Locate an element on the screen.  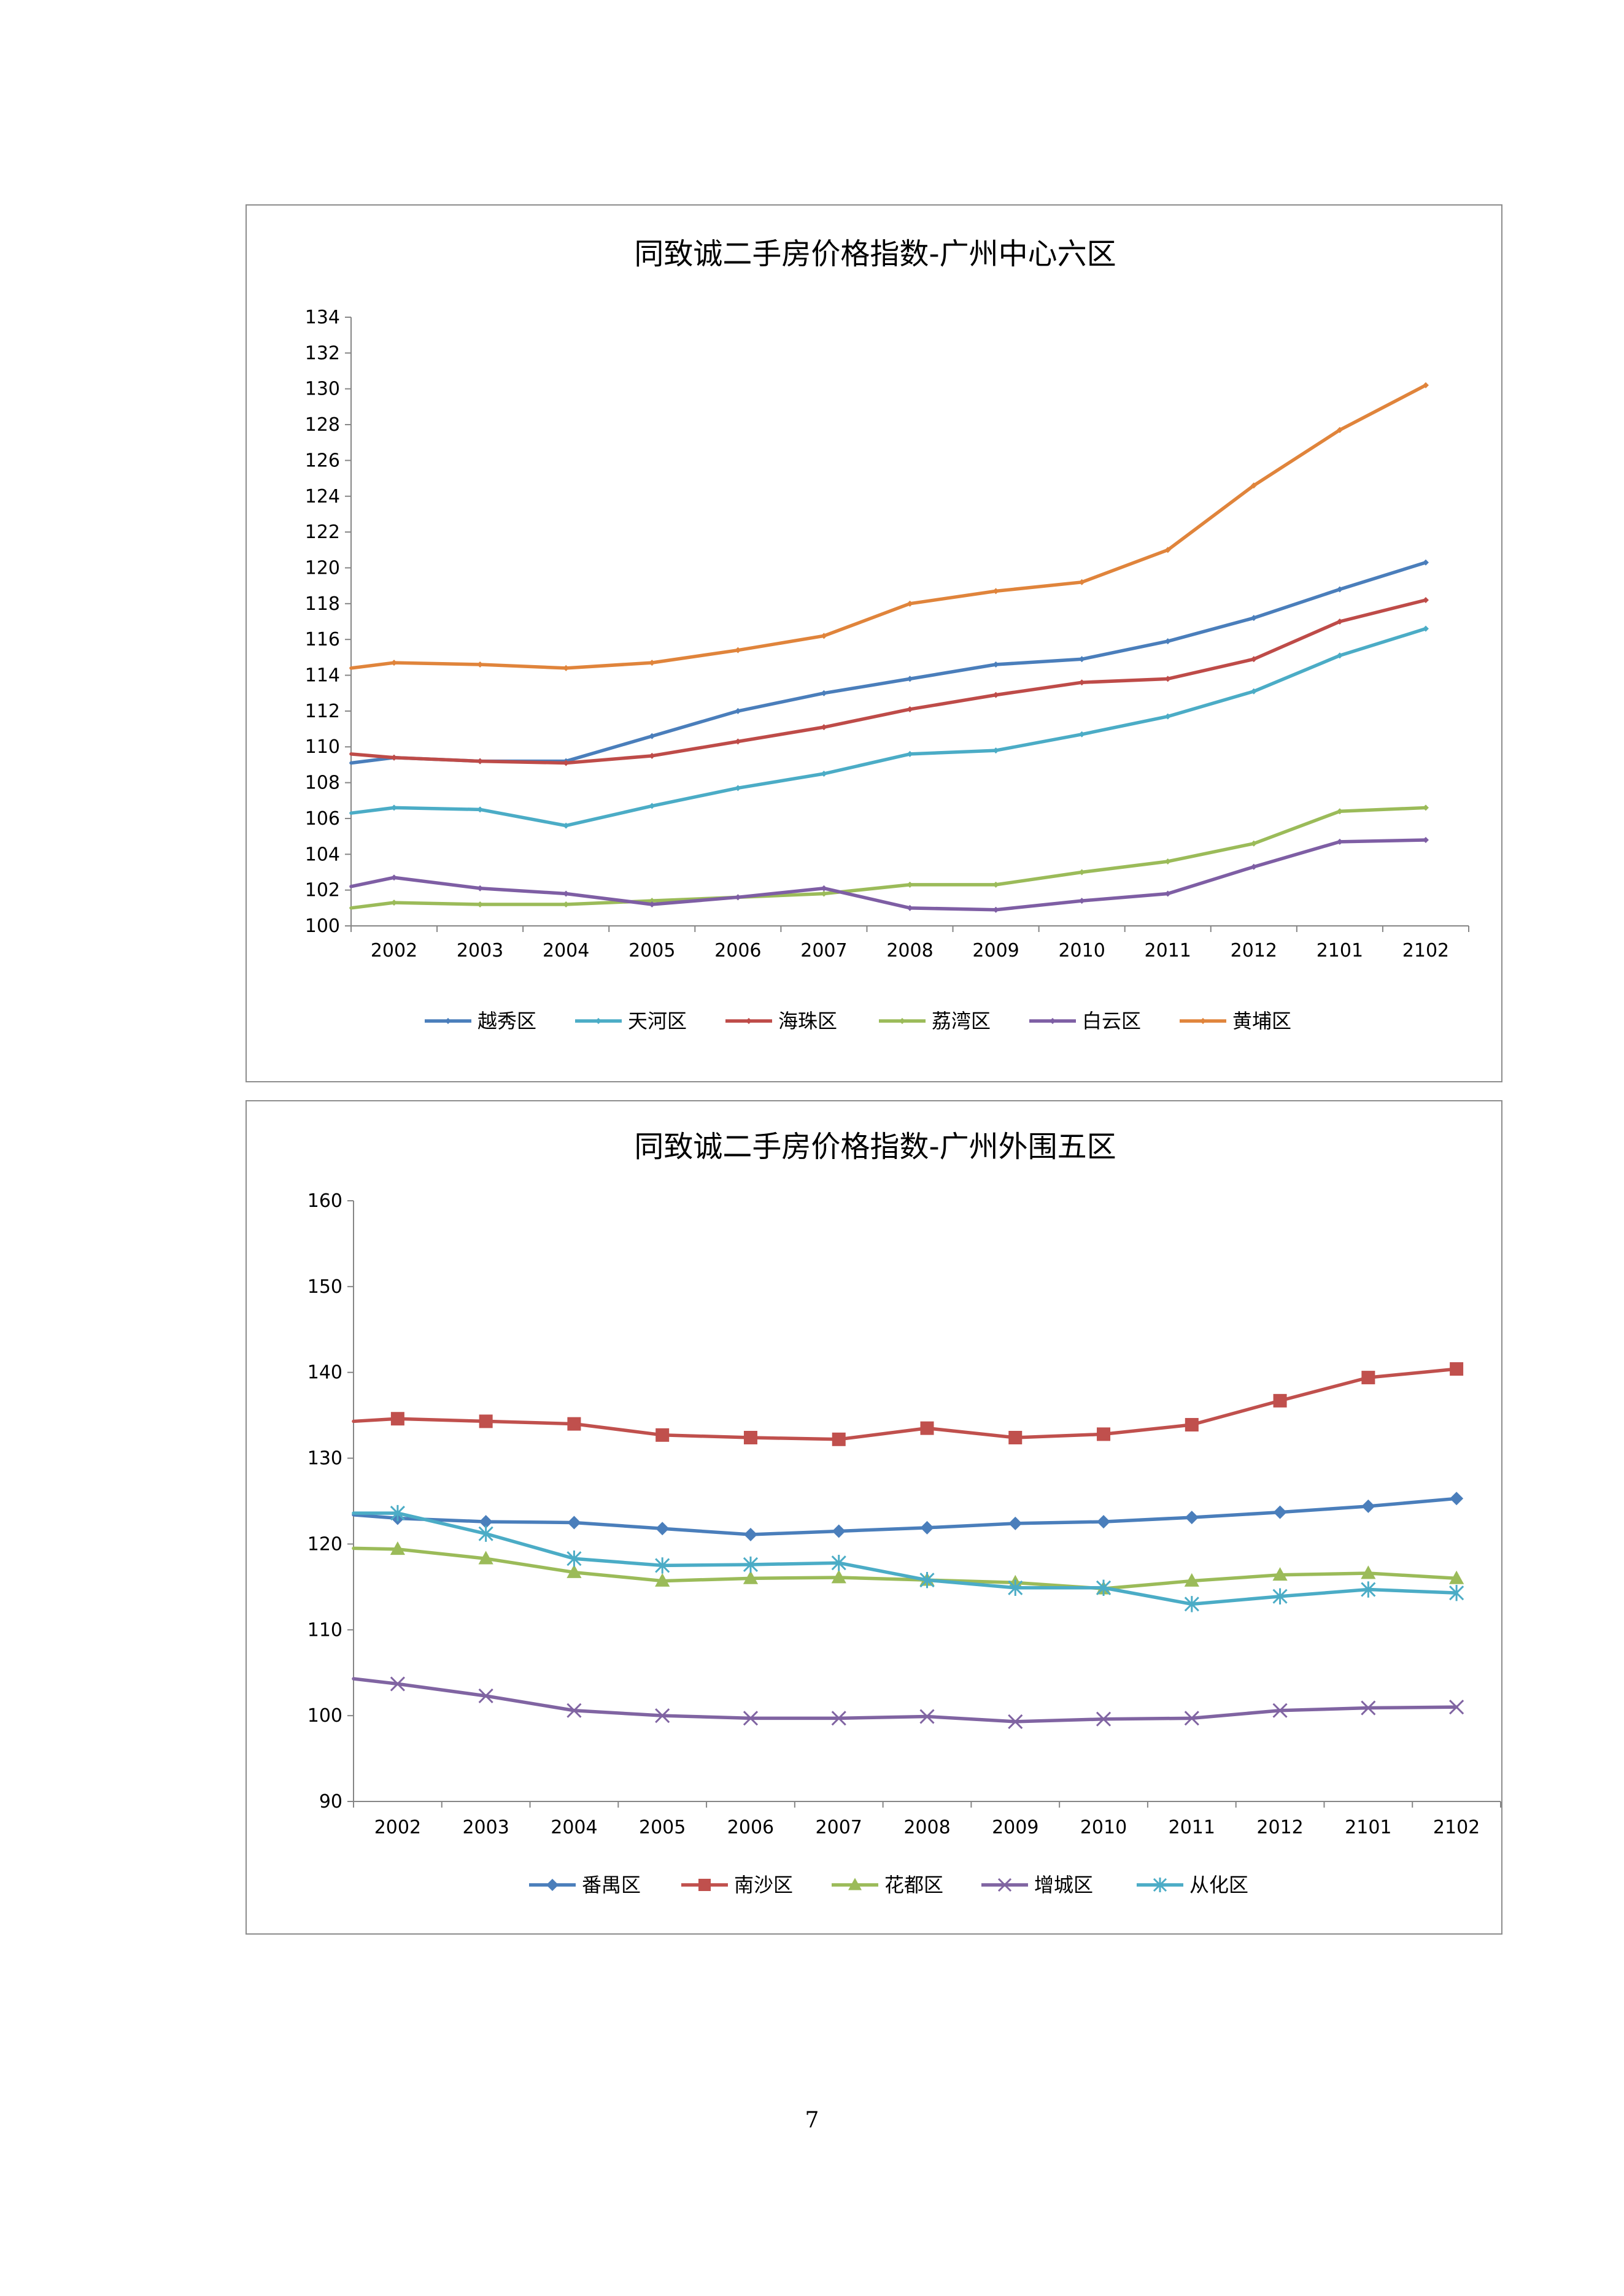
x-tick-label: 2010 is located at coordinates (1103, 1827).